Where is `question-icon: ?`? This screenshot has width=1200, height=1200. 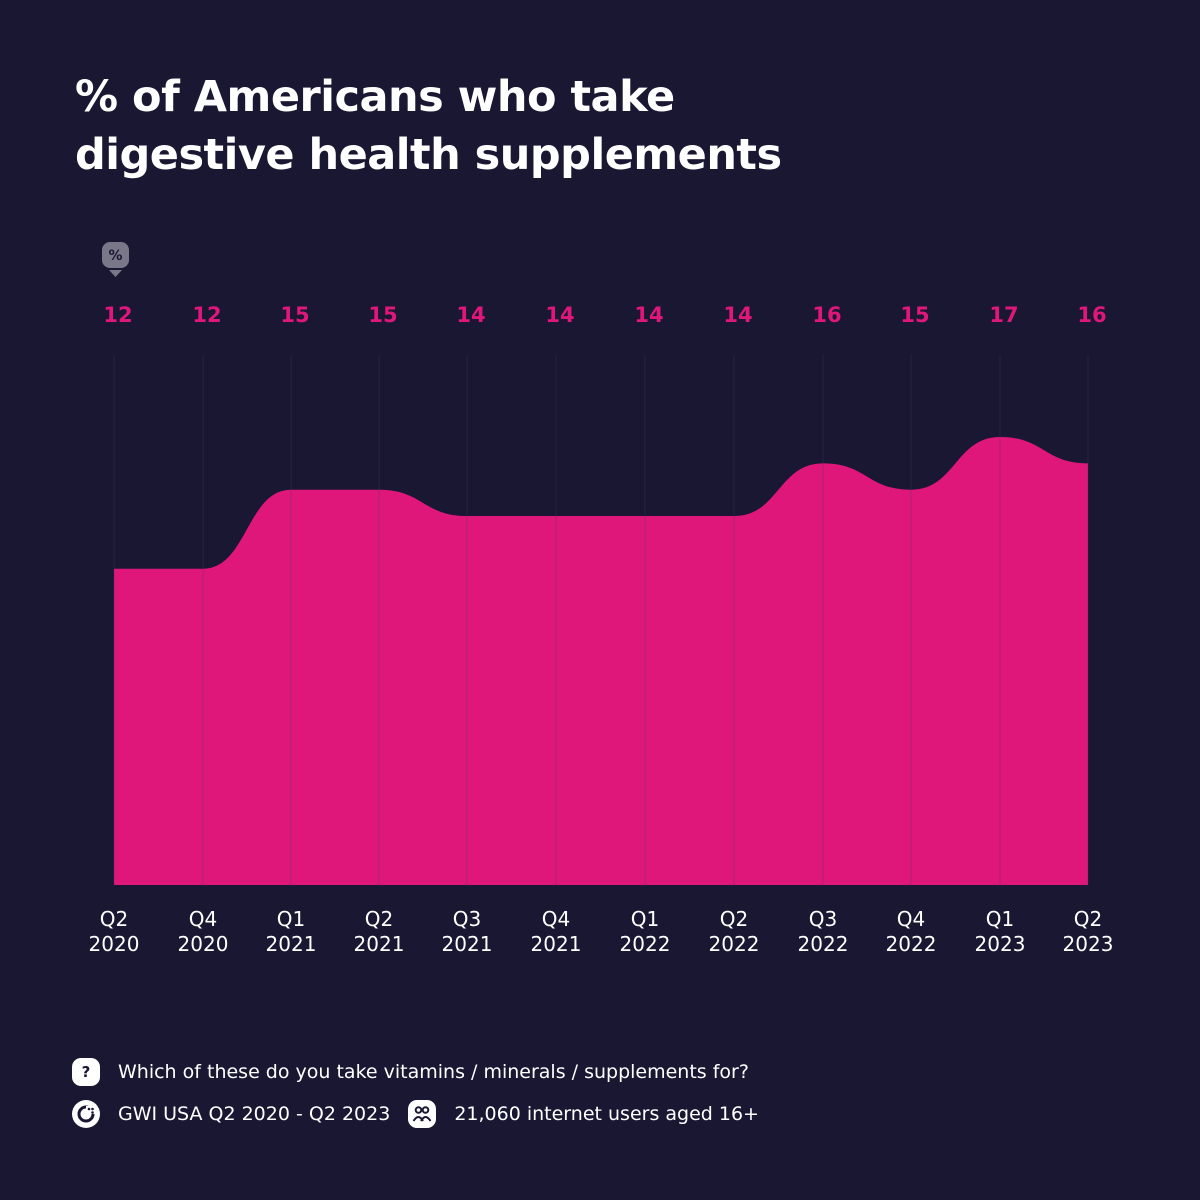
question-icon: ? is located at coordinates (86, 1072).